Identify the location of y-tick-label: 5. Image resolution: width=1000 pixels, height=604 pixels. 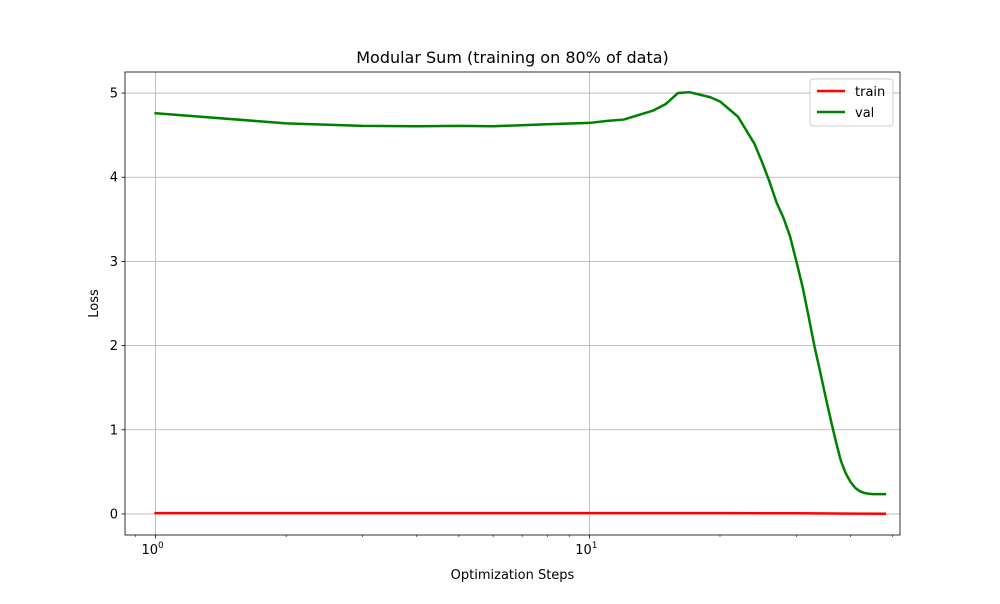
(114, 94).